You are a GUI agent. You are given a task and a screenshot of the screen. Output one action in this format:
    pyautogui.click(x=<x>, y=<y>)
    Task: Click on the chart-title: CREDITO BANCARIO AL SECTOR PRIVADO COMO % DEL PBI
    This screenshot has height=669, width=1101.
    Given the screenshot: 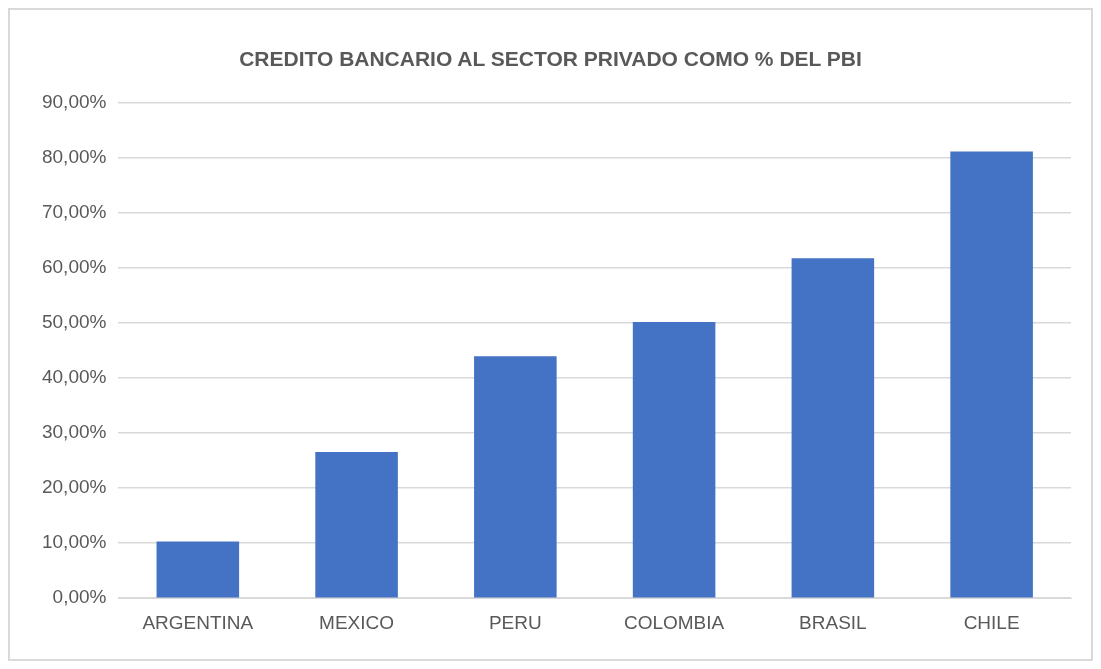 What is the action you would take?
    pyautogui.click(x=550, y=59)
    